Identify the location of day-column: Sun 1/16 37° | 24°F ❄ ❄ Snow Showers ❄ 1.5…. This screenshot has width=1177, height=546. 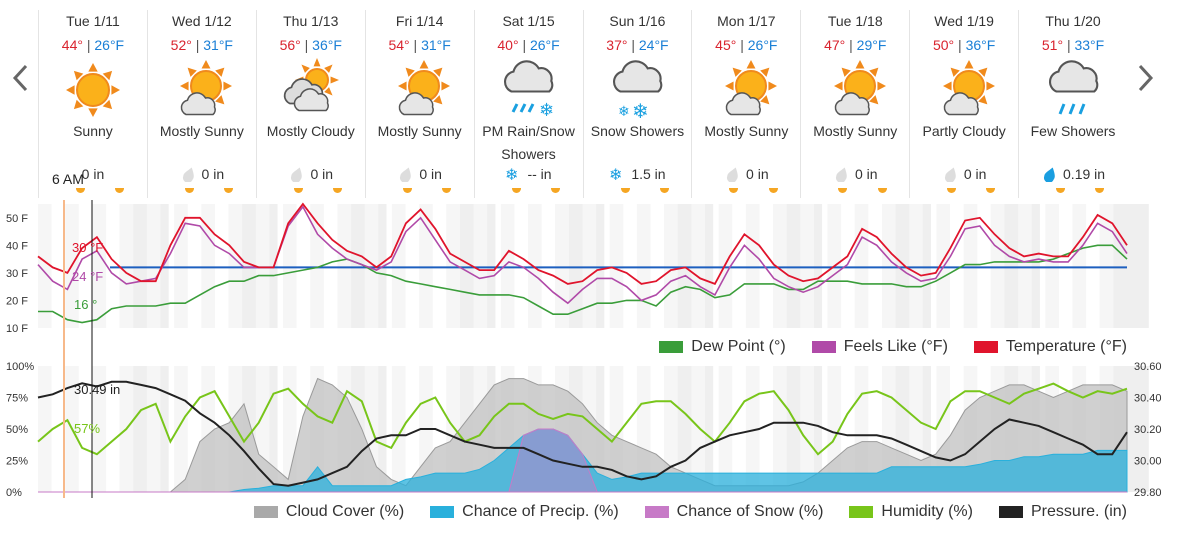
(637, 104).